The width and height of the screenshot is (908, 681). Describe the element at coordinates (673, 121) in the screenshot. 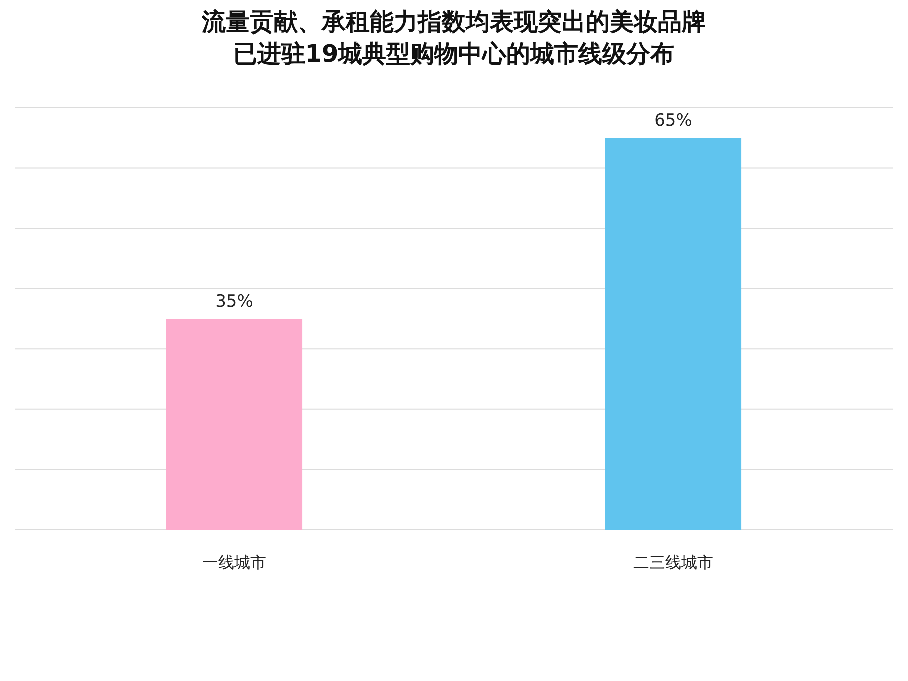

I see `data-label: 65%` at that location.